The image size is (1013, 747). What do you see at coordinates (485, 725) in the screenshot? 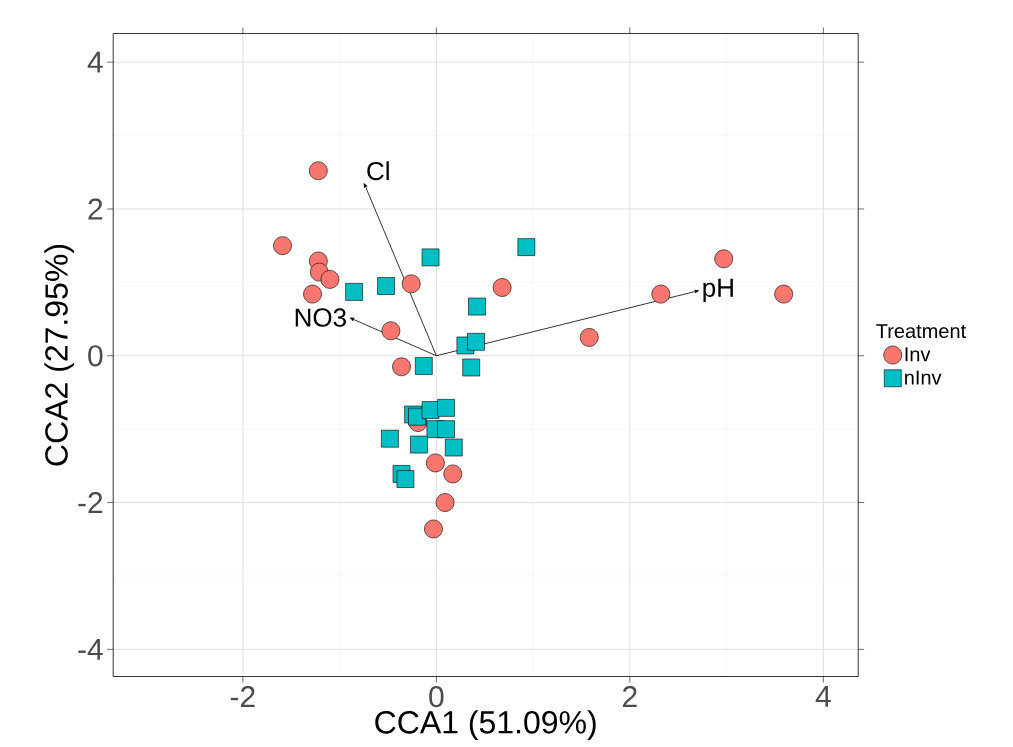
I see `x-axis-title: CCA1 (51.09%)` at bounding box center [485, 725].